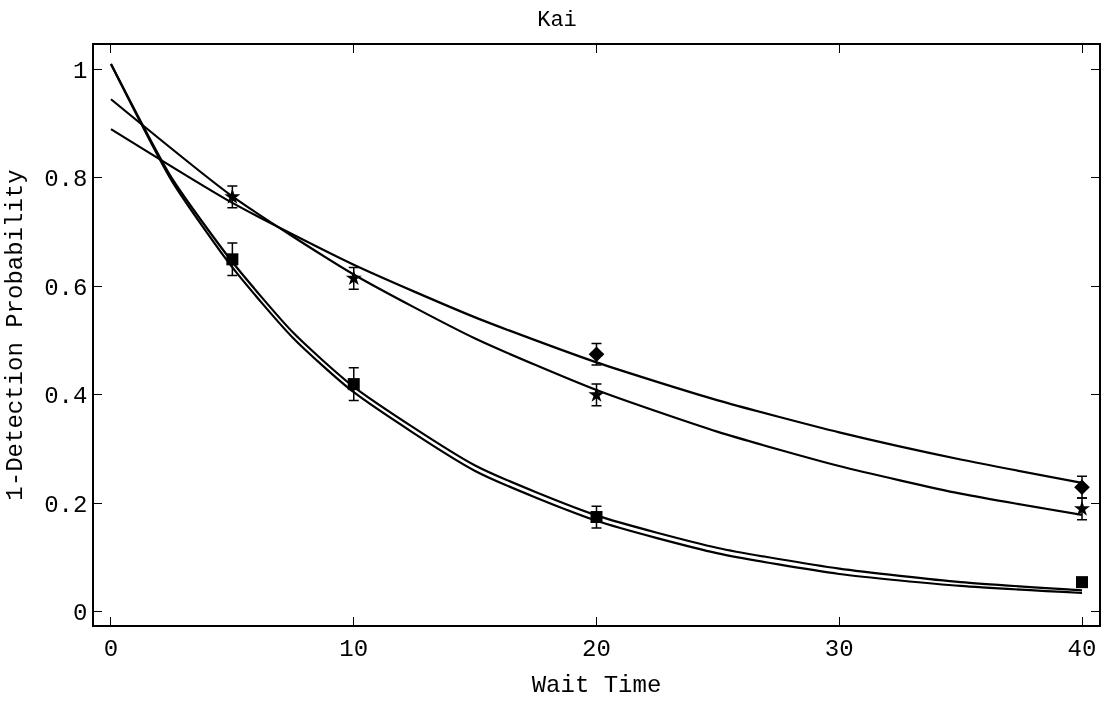  I want to click on x-tick-label: 10, so click(354, 649).